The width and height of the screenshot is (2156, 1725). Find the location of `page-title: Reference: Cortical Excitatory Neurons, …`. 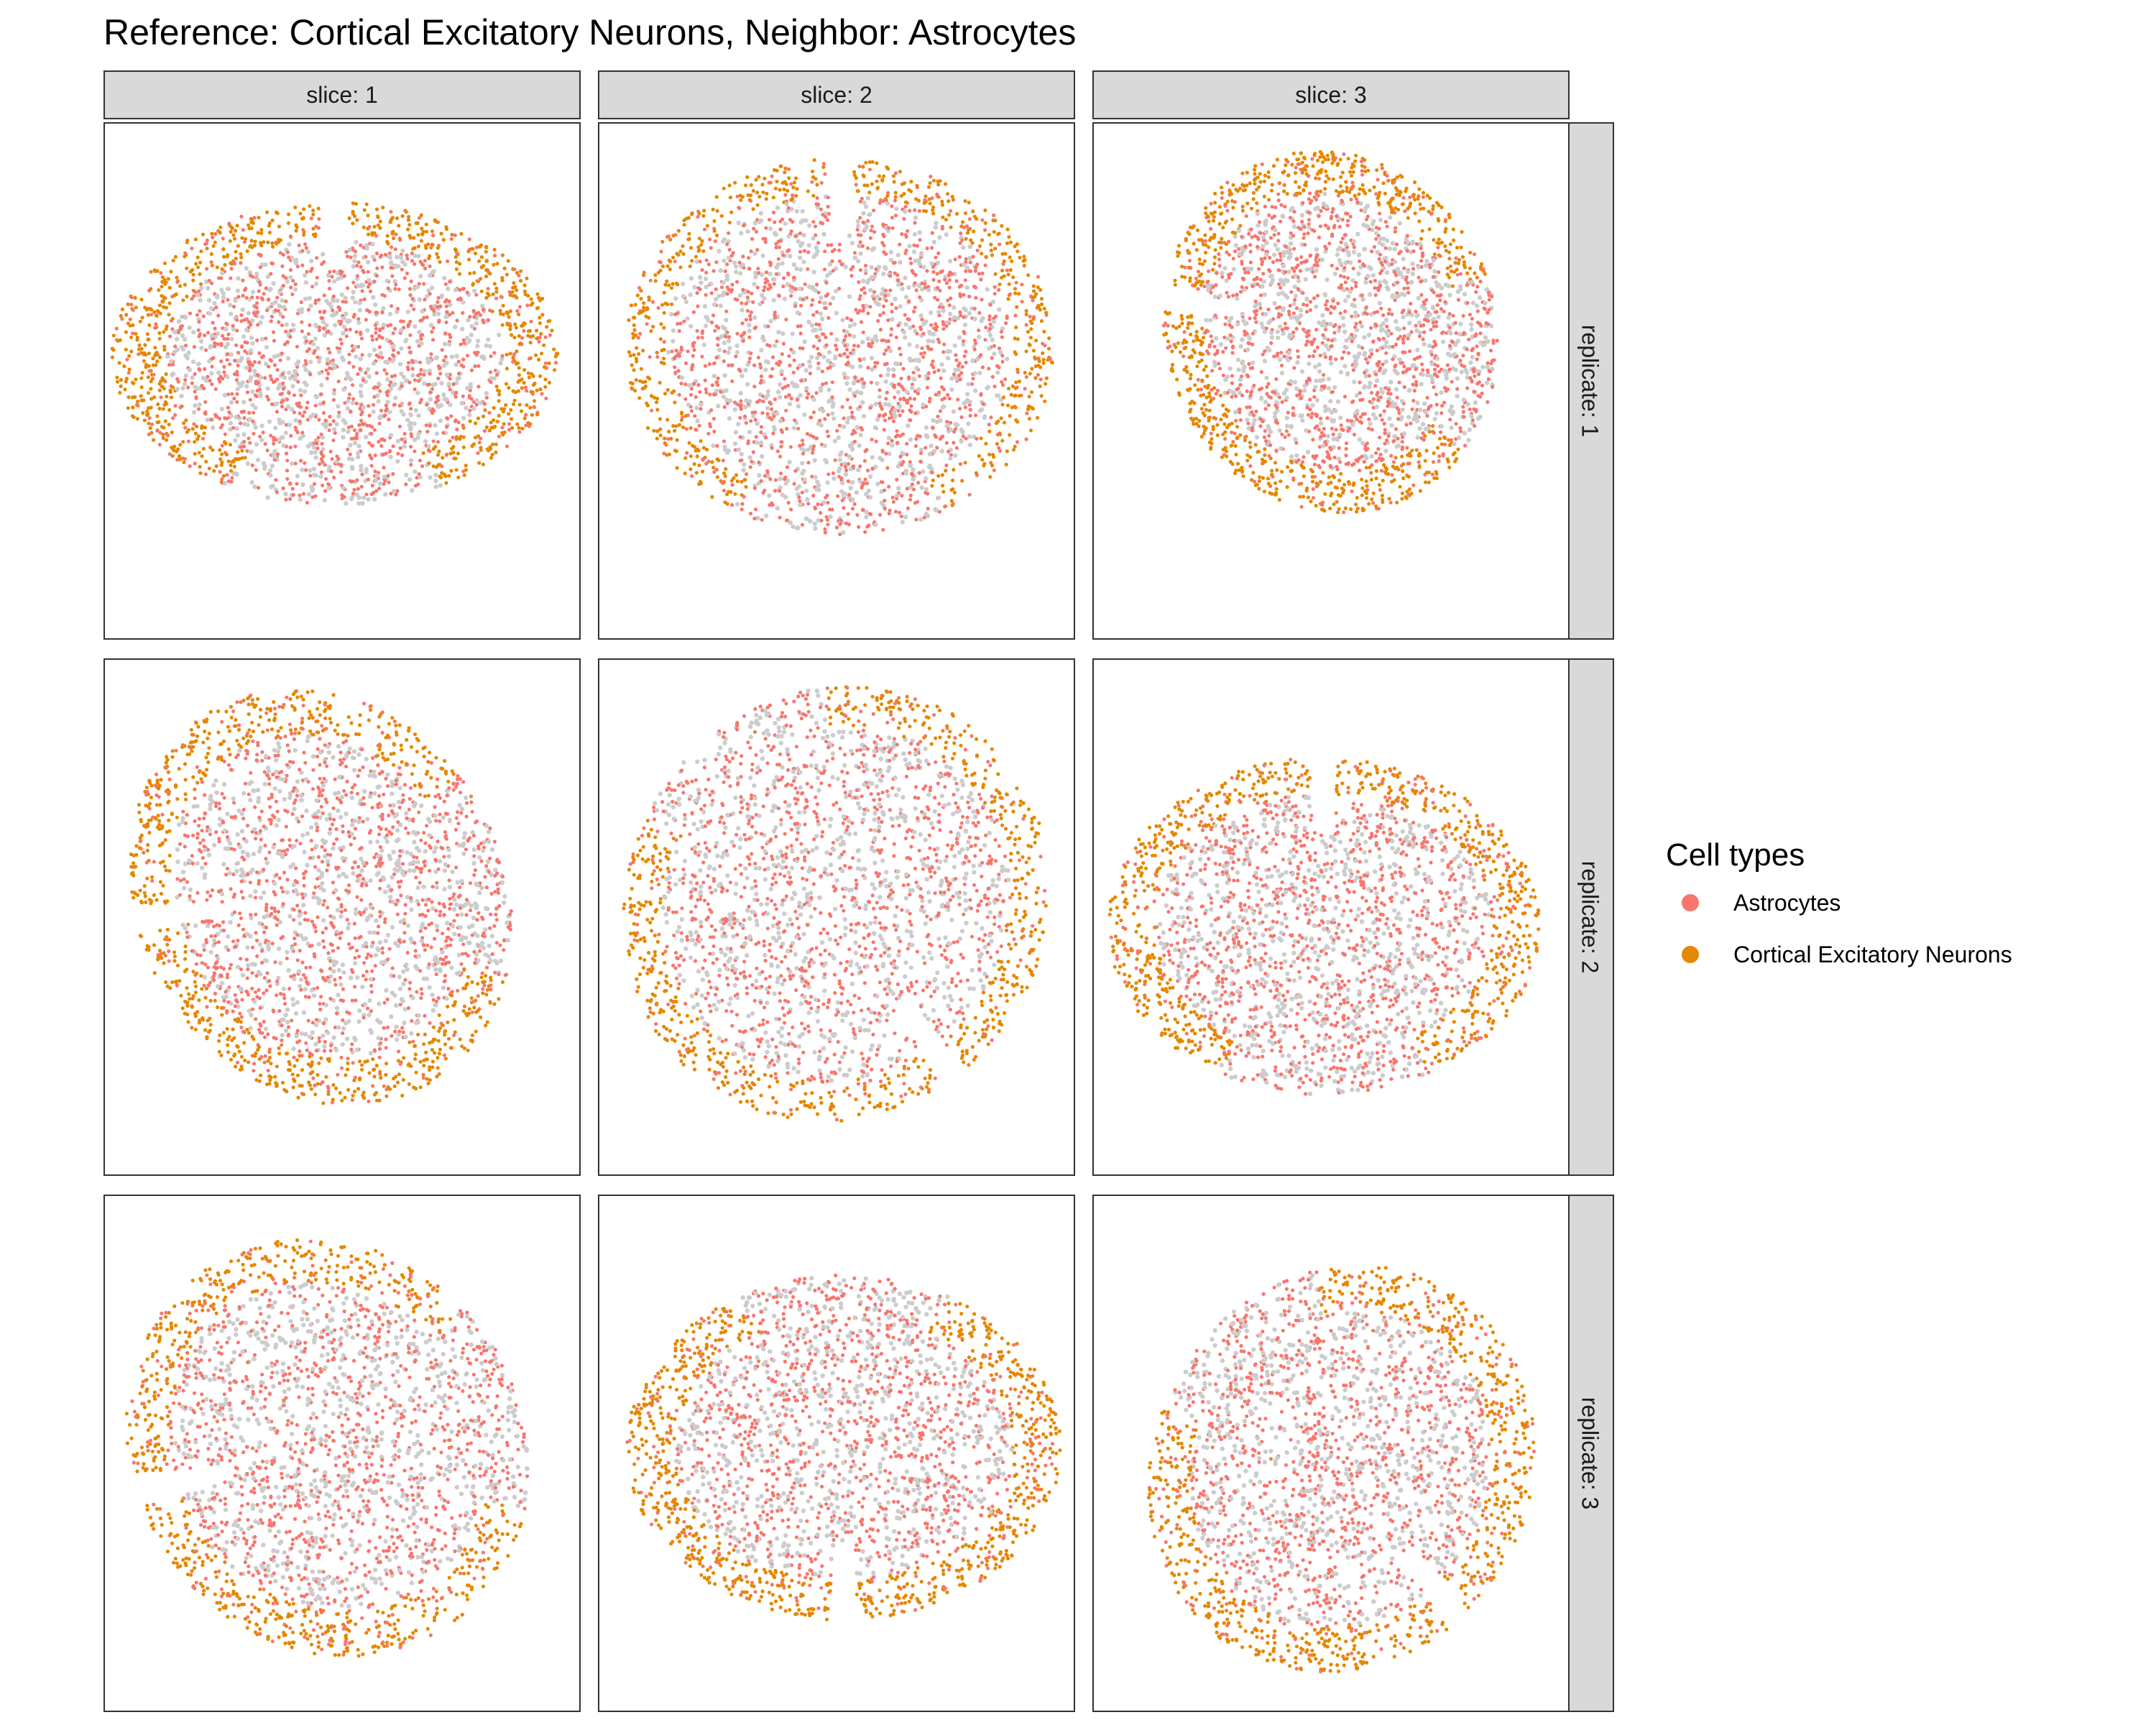

page-title: Reference: Cortical Excitatory Neurons, … is located at coordinates (590, 32).